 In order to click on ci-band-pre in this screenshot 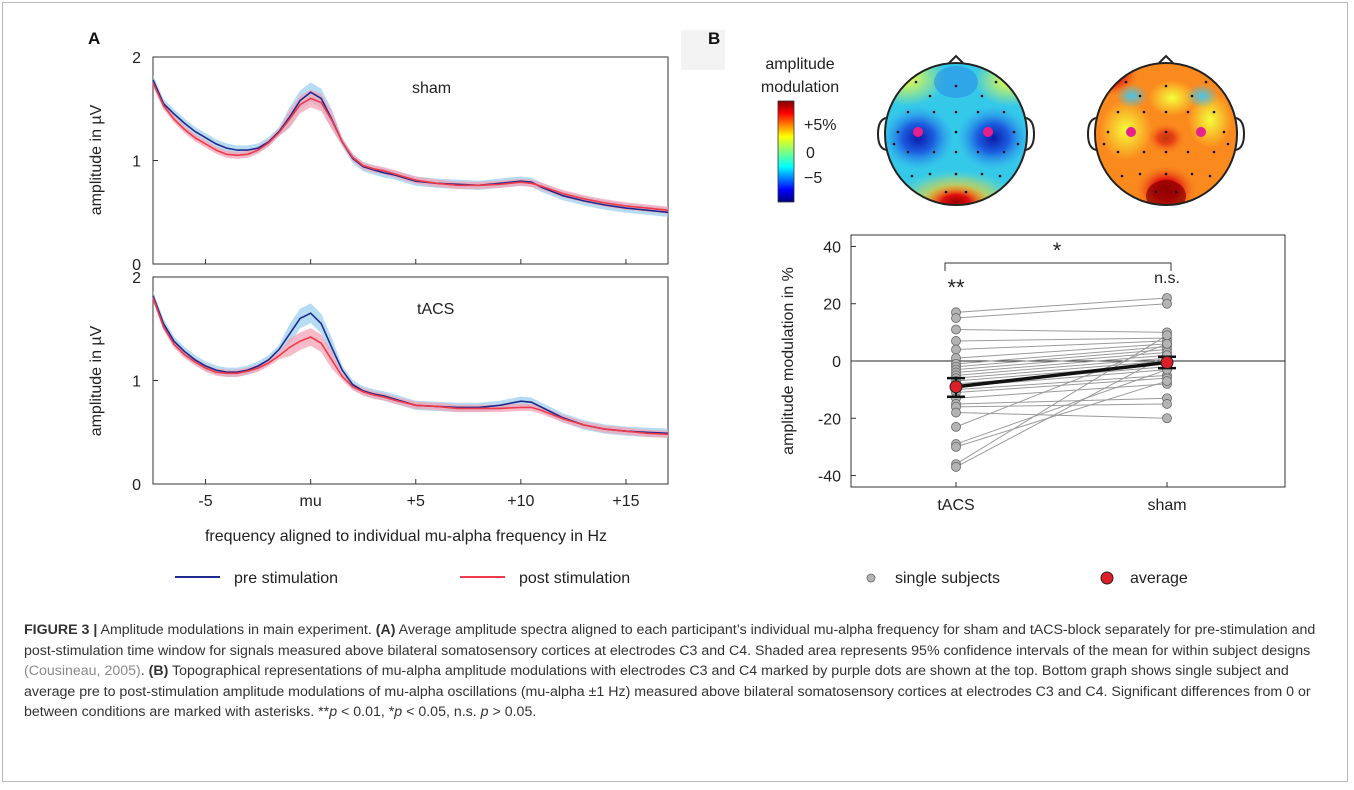, I will do `click(410, 364)`.